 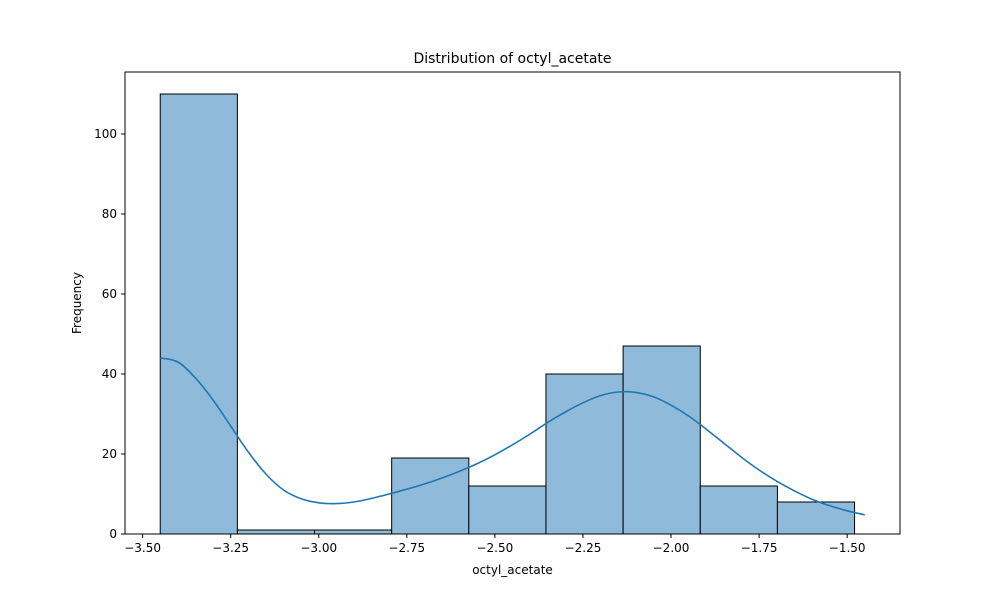 I want to click on x-tick-label: −3.00, so click(x=318, y=548).